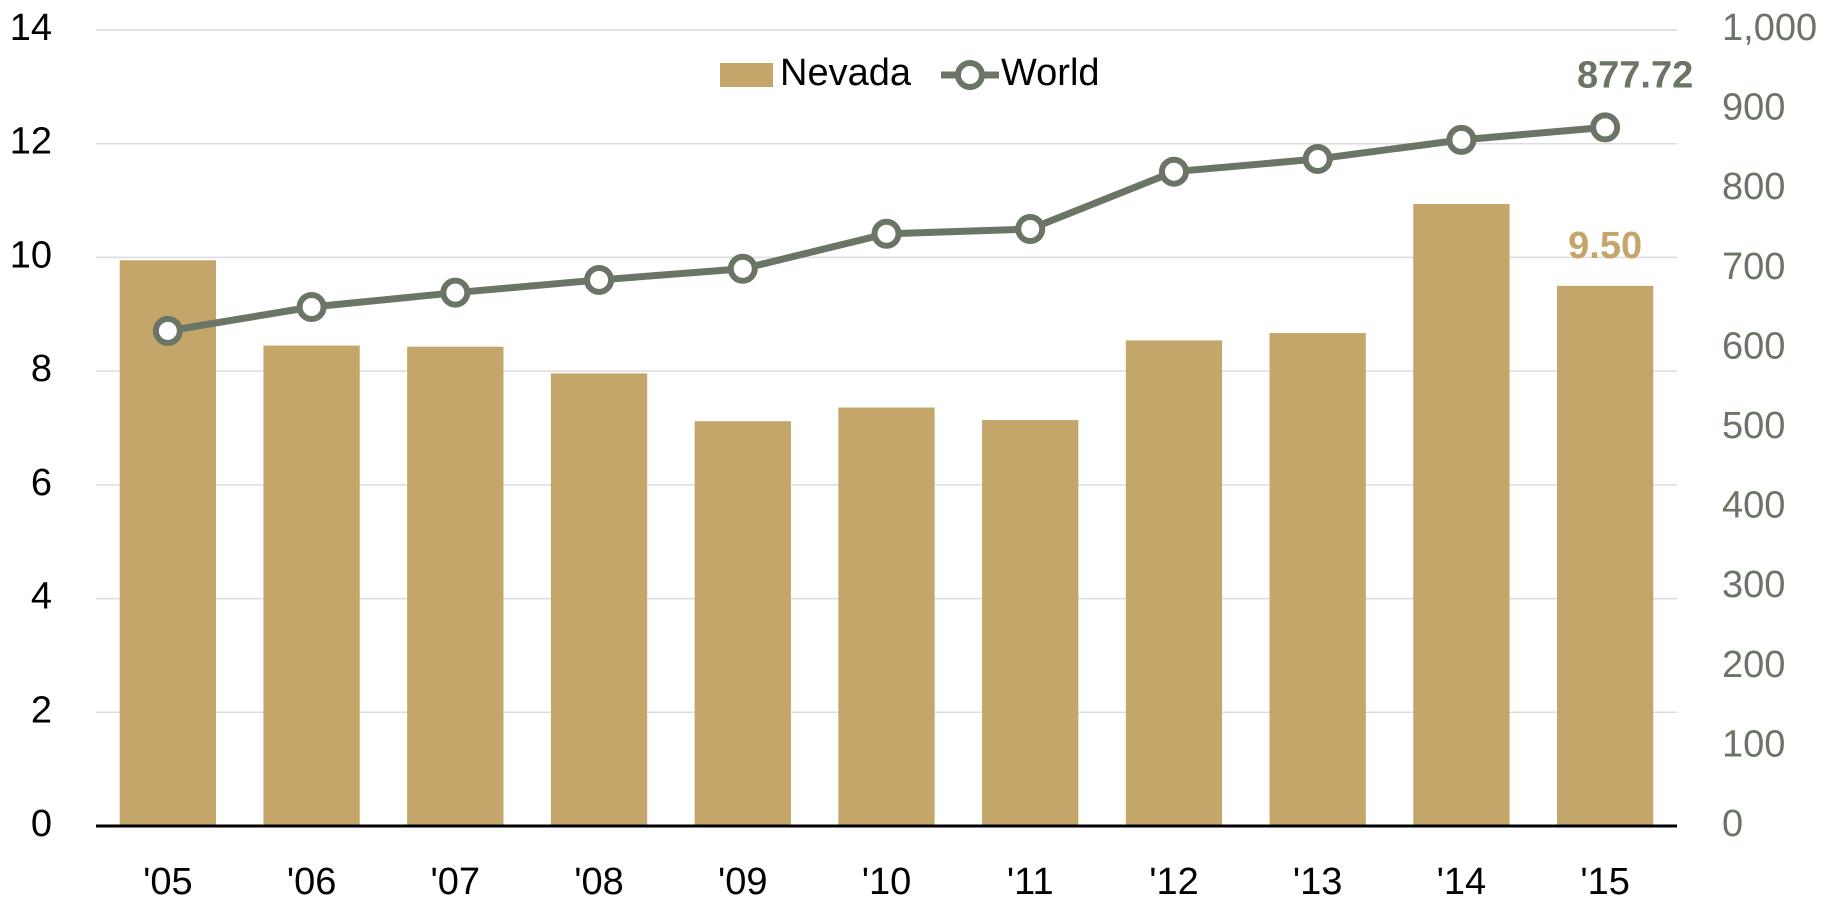 The height and width of the screenshot is (918, 1827). I want to click on legend-marker, so click(969, 75).